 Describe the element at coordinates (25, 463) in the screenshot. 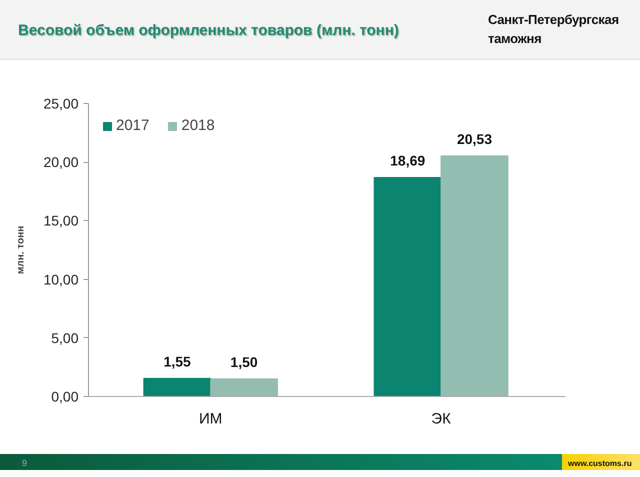

I see `text: 9` at that location.